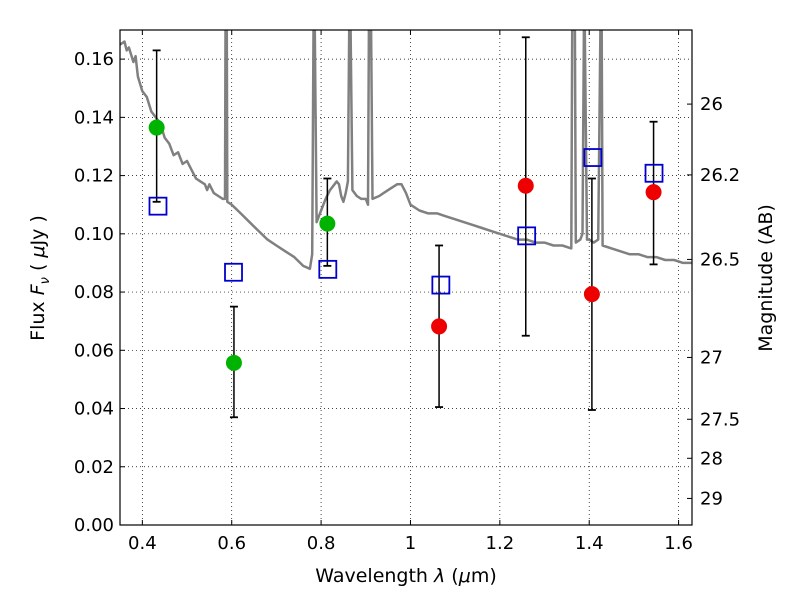 The height and width of the screenshot is (600, 800). Describe the element at coordinates (94, 409) in the screenshot. I see `y-tick-label-2: 0.04` at that location.